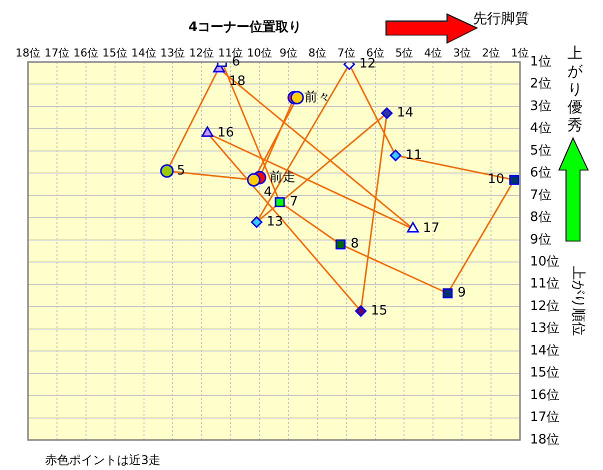 The height and width of the screenshot is (470, 603). I want to click on x-tick-label: 3位, so click(462, 53).